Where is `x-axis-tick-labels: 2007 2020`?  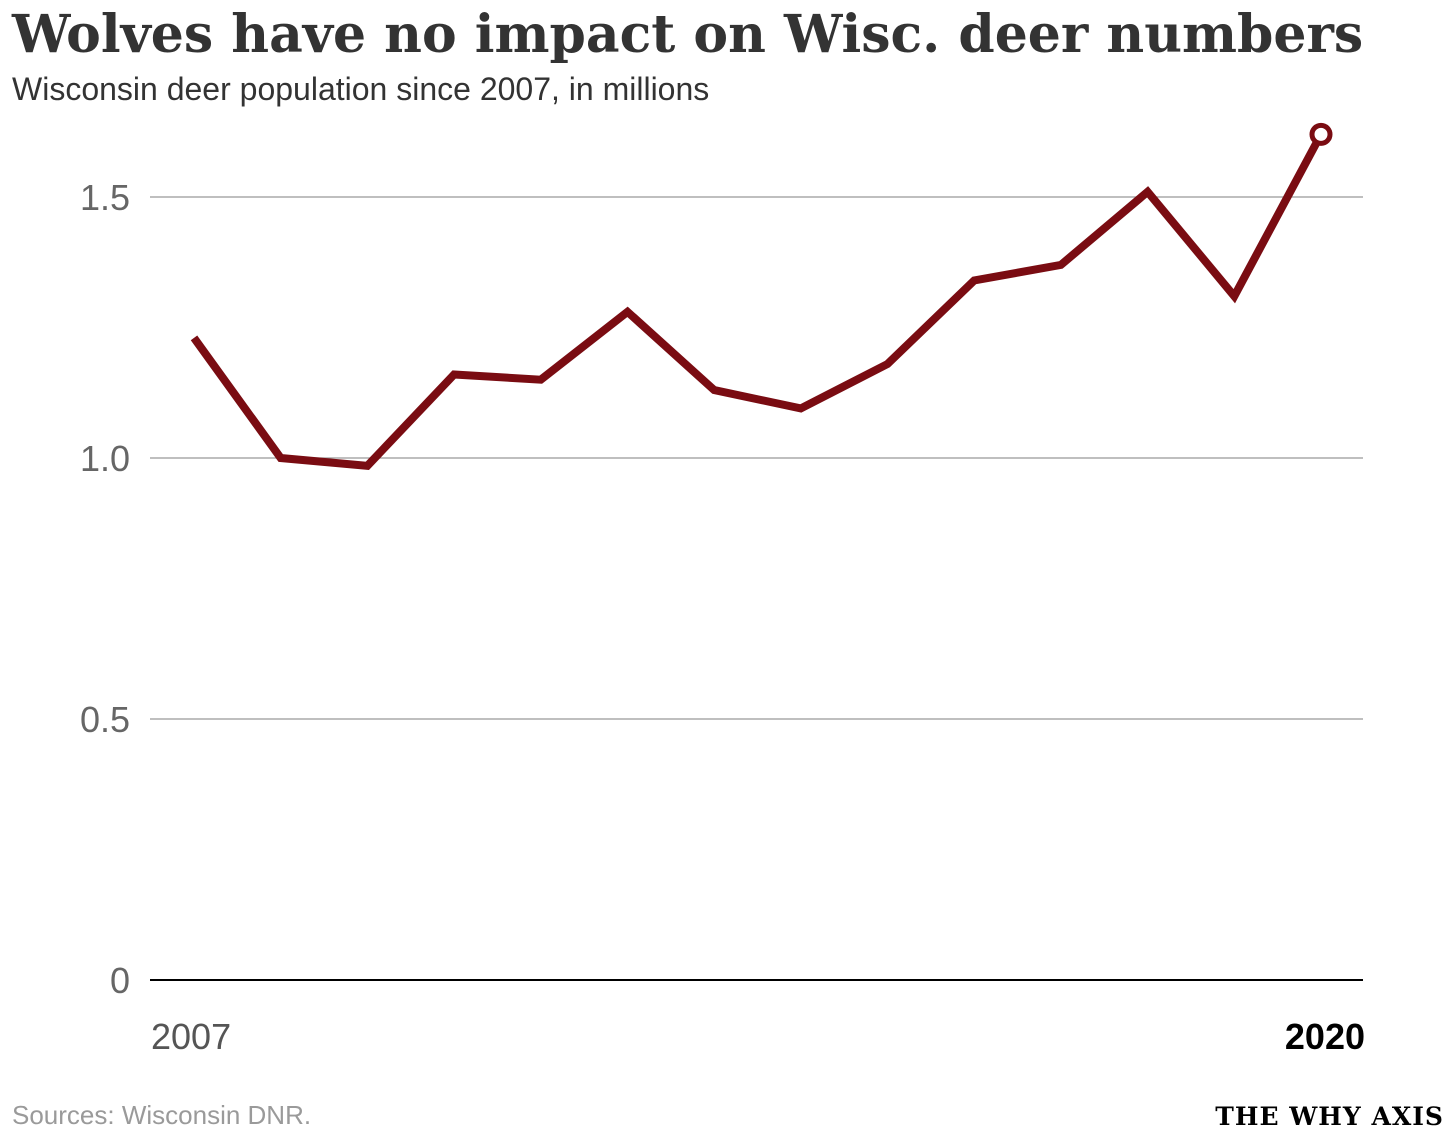
x-axis-tick-labels: 2007 2020 is located at coordinates (758, 1036).